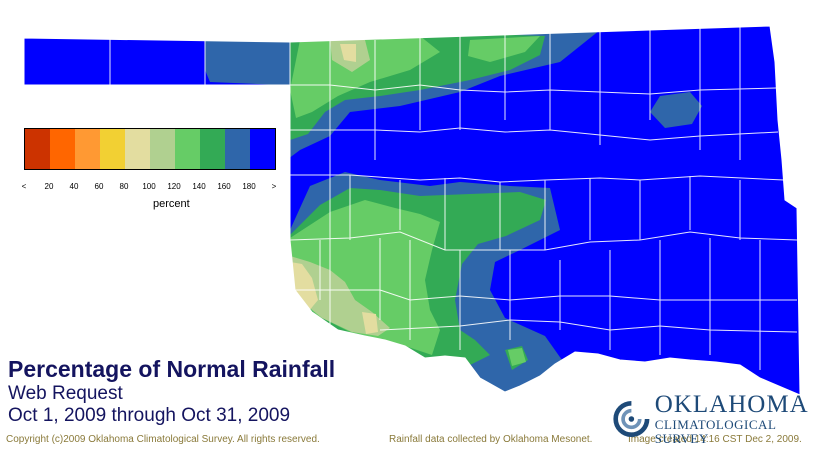 The image size is (820, 450). I want to click on legend-tick-label: 180, so click(249, 186).